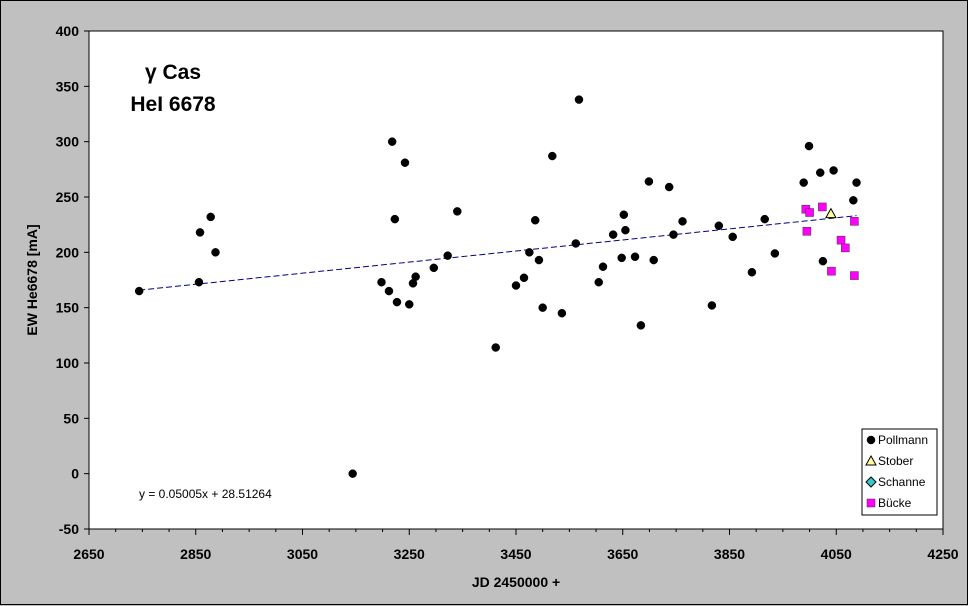 The height and width of the screenshot is (606, 968). Describe the element at coordinates (68, 31) in the screenshot. I see `y-tick-label: 400` at that location.